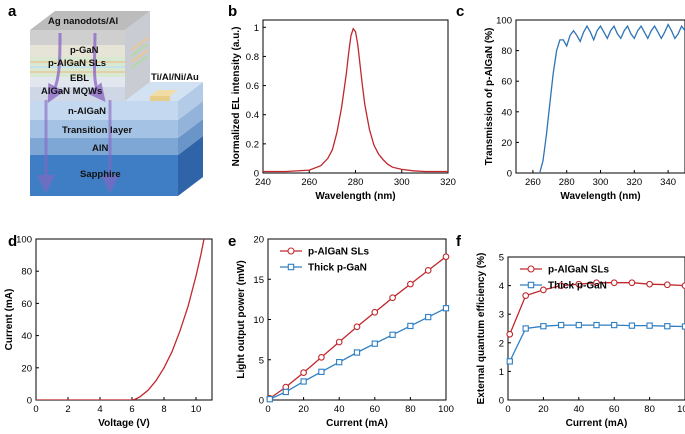  Describe the element at coordinates (77, 37) in the screenshot. I see `cap-layer` at that location.